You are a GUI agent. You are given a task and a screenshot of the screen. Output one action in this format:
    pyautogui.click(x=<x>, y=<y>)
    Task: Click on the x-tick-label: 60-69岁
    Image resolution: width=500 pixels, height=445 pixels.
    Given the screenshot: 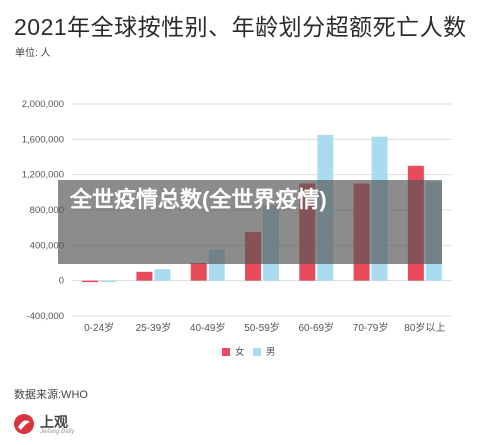 What is the action you would take?
    pyautogui.click(x=316, y=327)
    